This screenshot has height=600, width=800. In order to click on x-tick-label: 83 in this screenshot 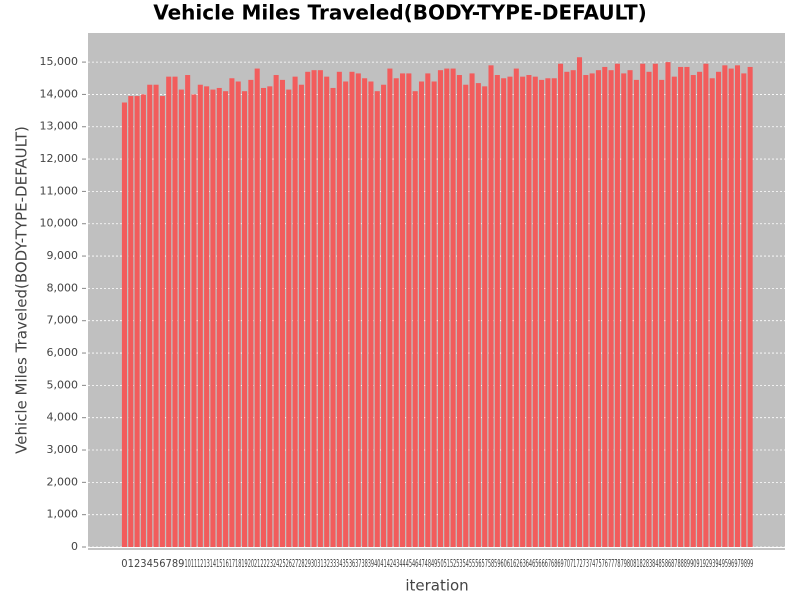, I will do `click(649, 563)`.